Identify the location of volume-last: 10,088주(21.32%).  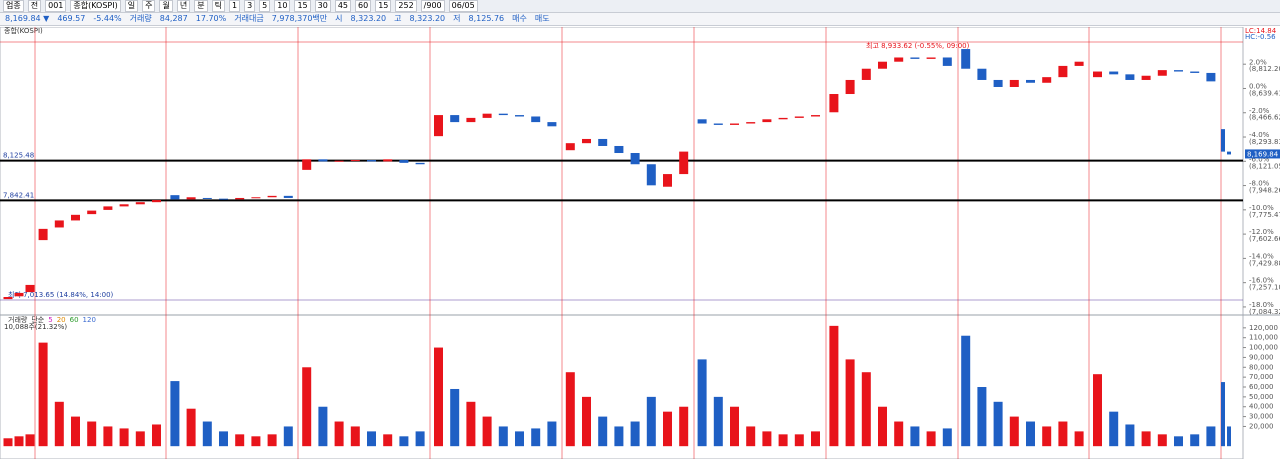
(35, 327).